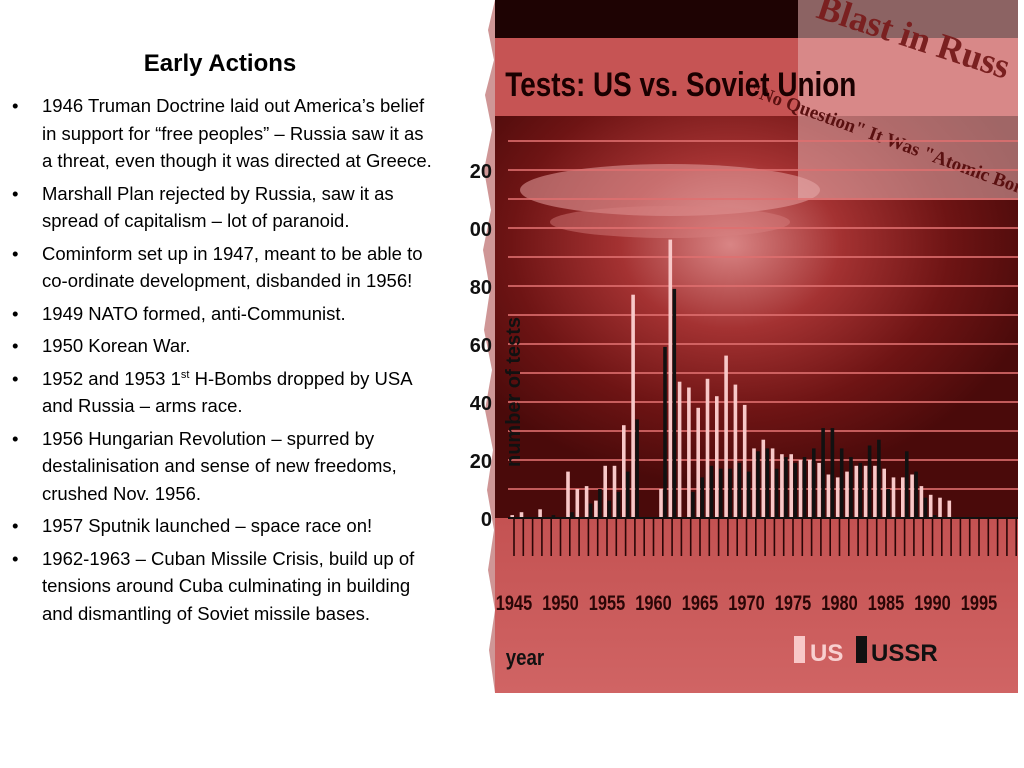 This screenshot has width=1024, height=768. Describe the element at coordinates (514, 602) in the screenshot. I see `x-tick-label: 1945` at that location.